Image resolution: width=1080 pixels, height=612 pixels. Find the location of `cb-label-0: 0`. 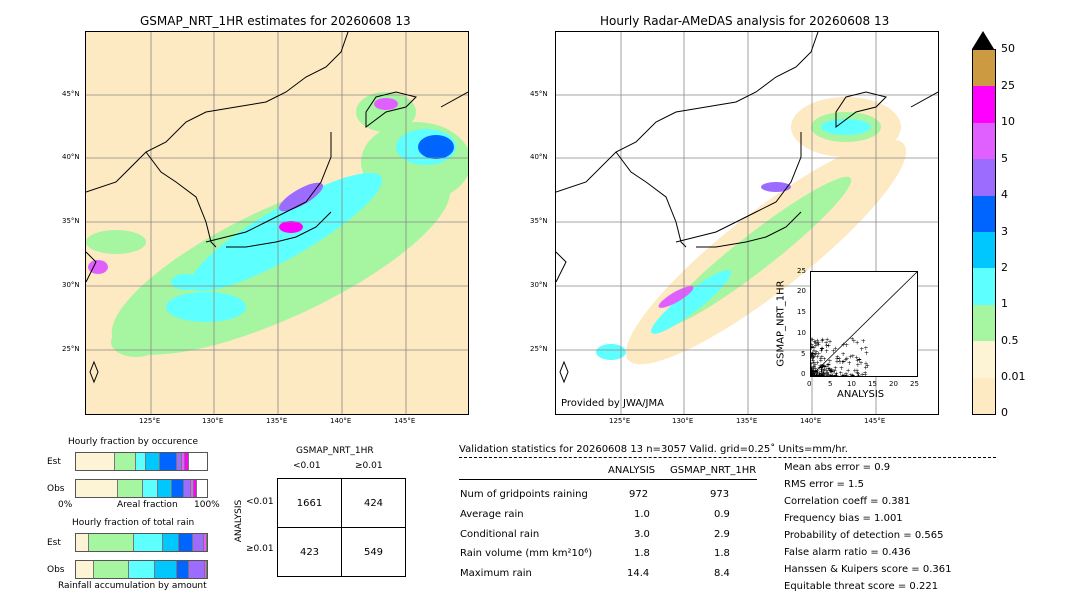

cb-label-0: 0 is located at coordinates (1004, 412).